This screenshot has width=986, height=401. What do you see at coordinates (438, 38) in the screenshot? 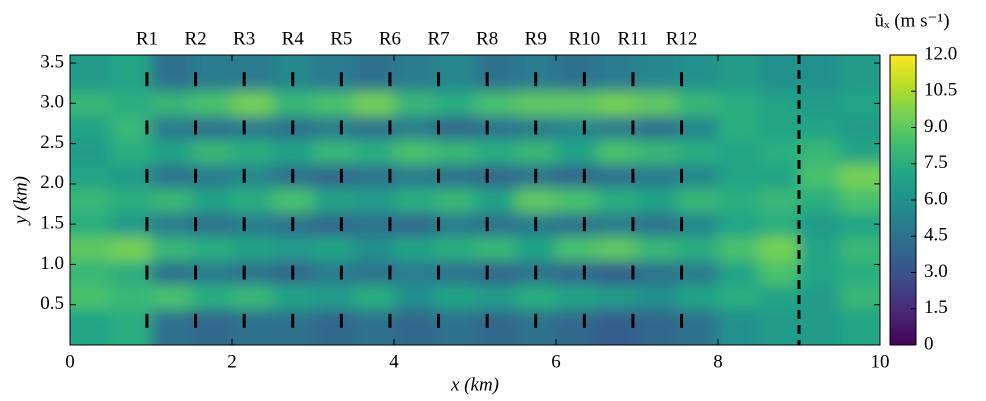
I see `turbine-label: R7` at bounding box center [438, 38].